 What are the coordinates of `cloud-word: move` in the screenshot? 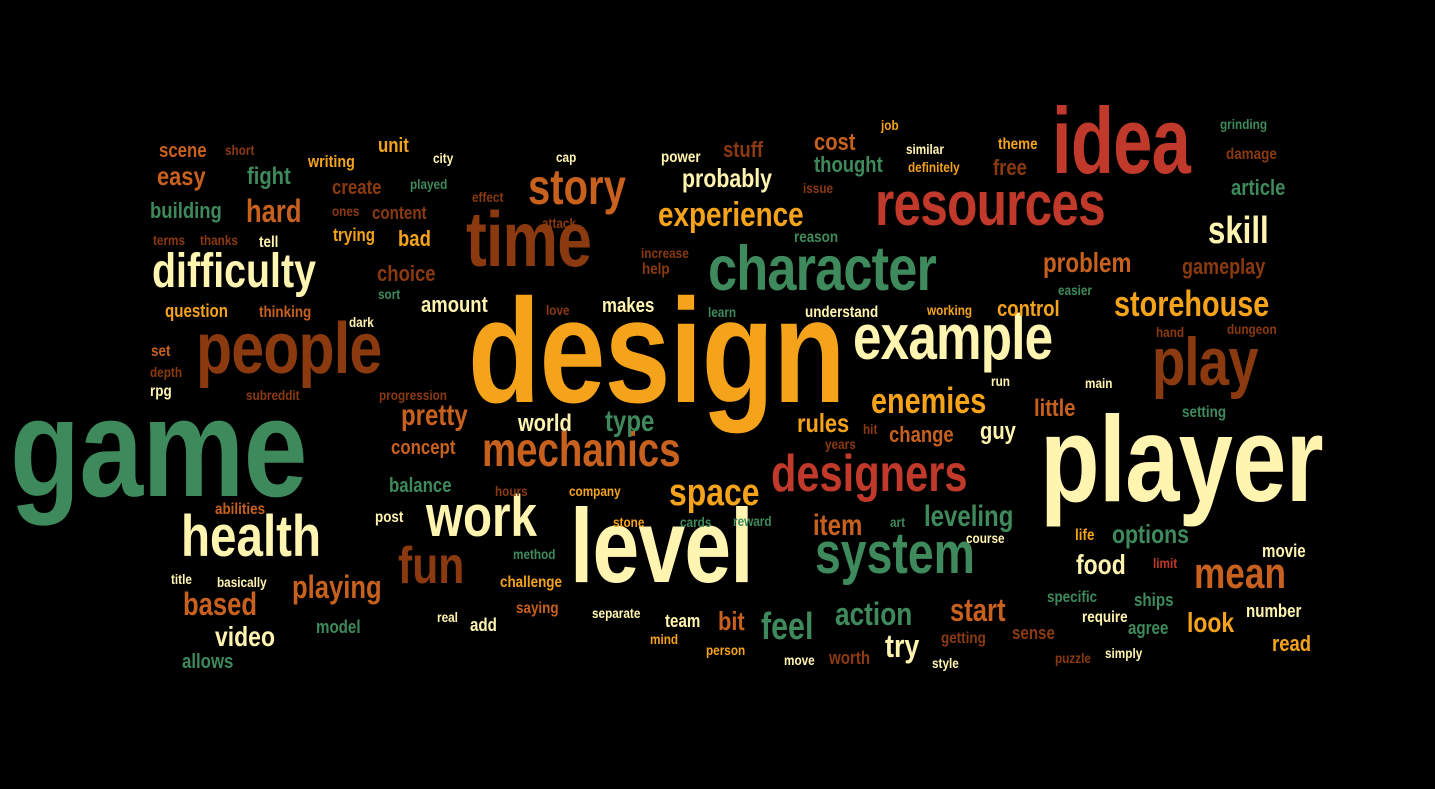 It's located at (799, 660).